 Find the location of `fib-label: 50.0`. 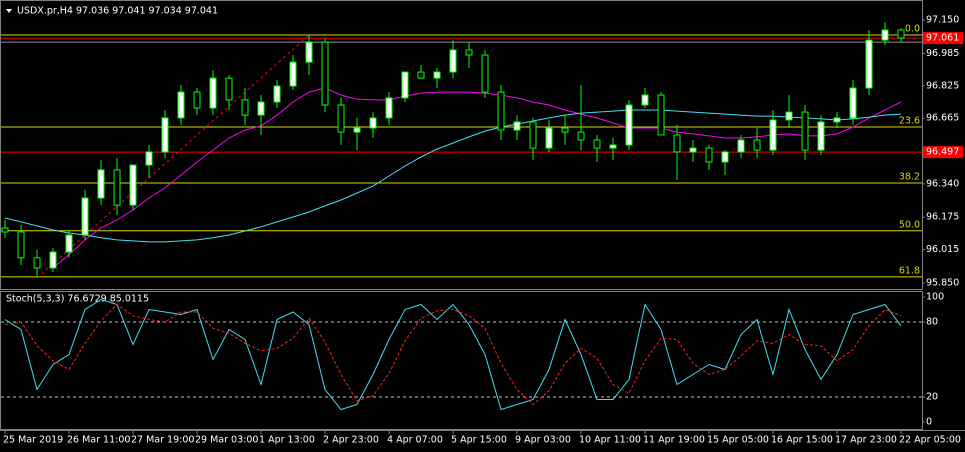

fib-label: 50.0 is located at coordinates (909, 224).